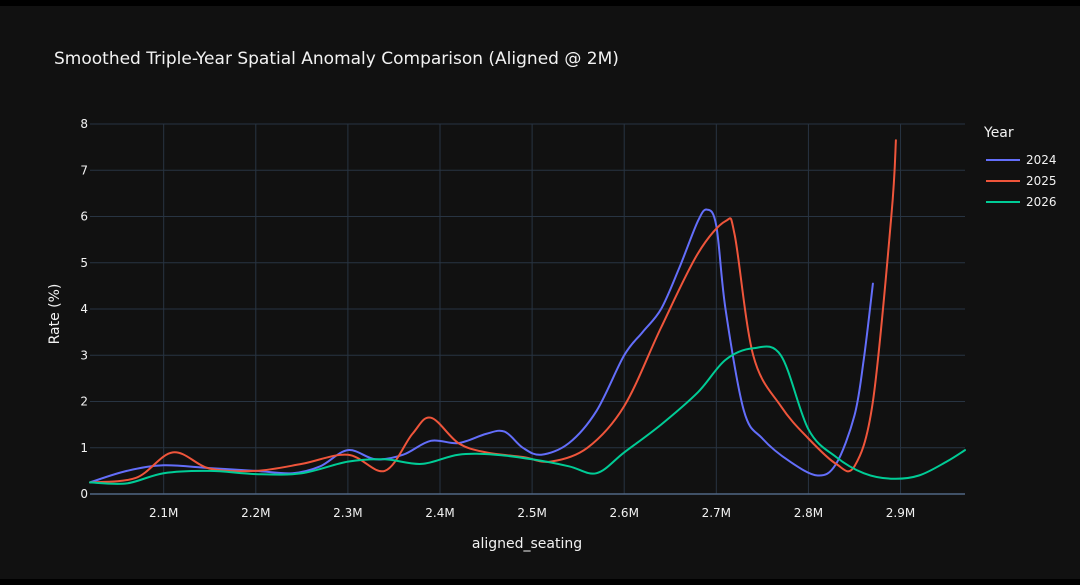 The height and width of the screenshot is (585, 1080). I want to click on legend-items: 2024 2025 2026, so click(1021, 181).